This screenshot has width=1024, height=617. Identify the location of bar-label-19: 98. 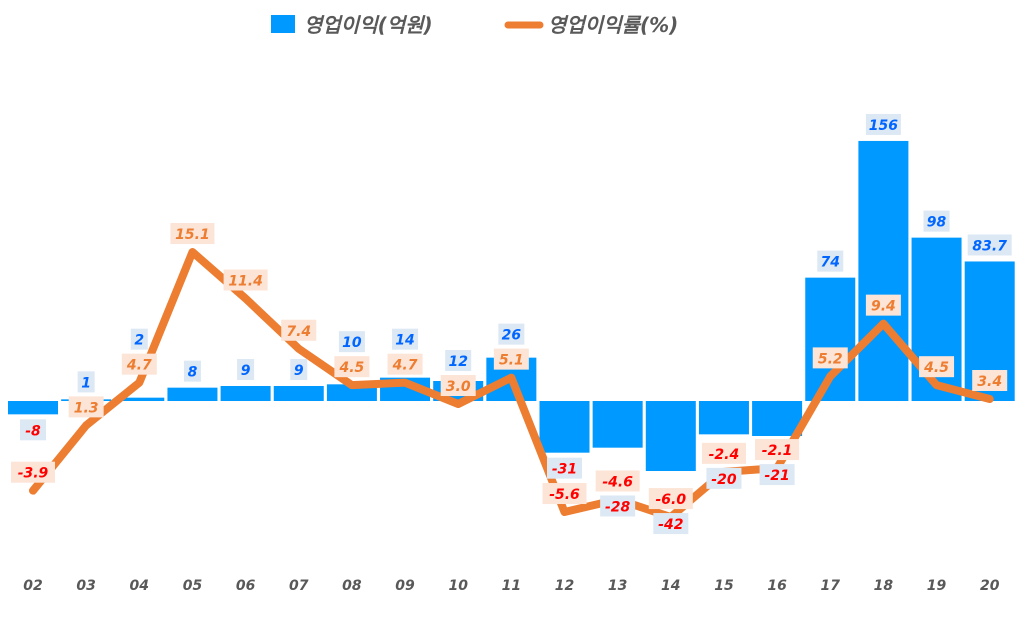
(936, 221).